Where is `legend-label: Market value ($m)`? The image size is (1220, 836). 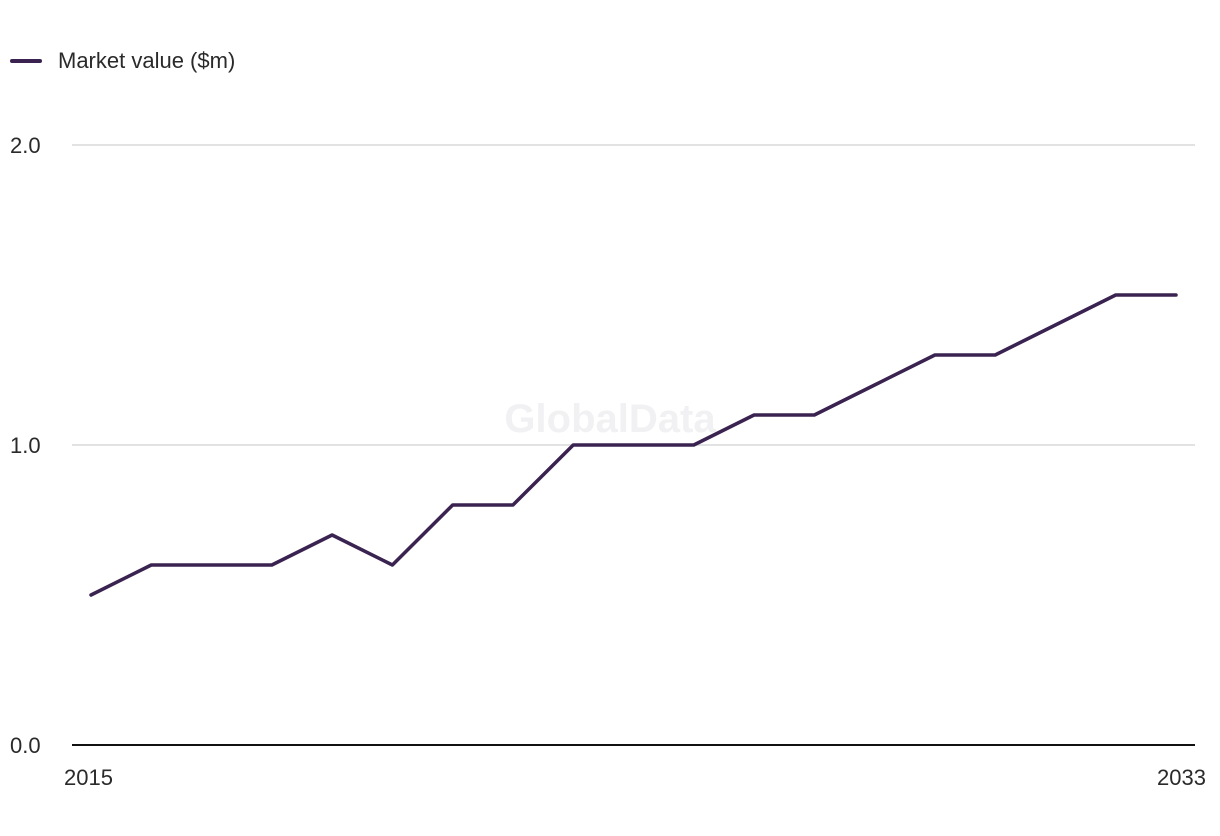 legend-label: Market value ($m) is located at coordinates (147, 60).